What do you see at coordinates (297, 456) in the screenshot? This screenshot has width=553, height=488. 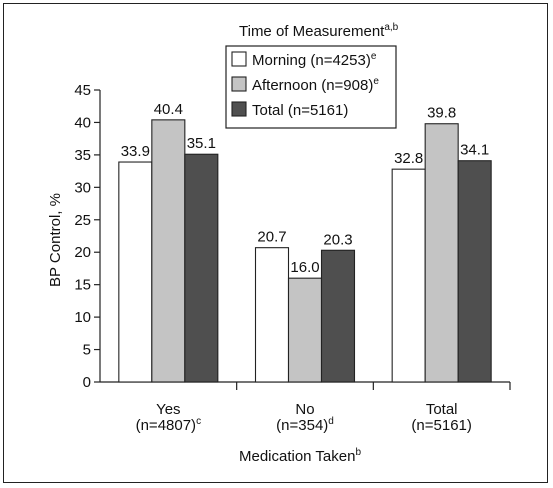 I see `x-axis-label-text: Medication Taken` at bounding box center [297, 456].